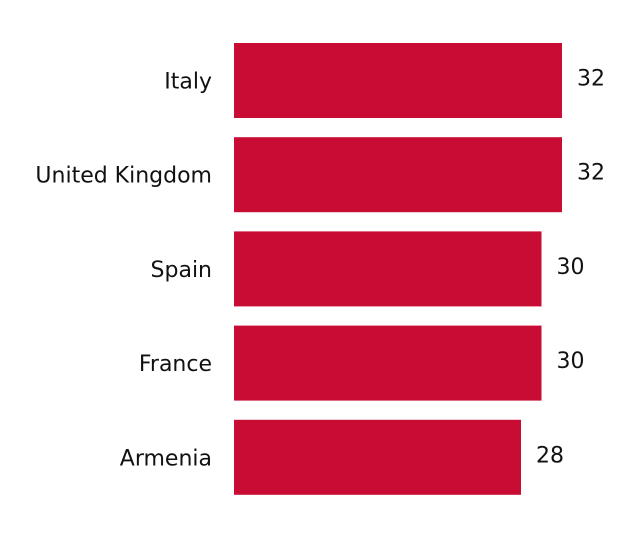 The width and height of the screenshot is (628, 539). What do you see at coordinates (550, 455) in the screenshot?
I see `value-label: 28` at bounding box center [550, 455].